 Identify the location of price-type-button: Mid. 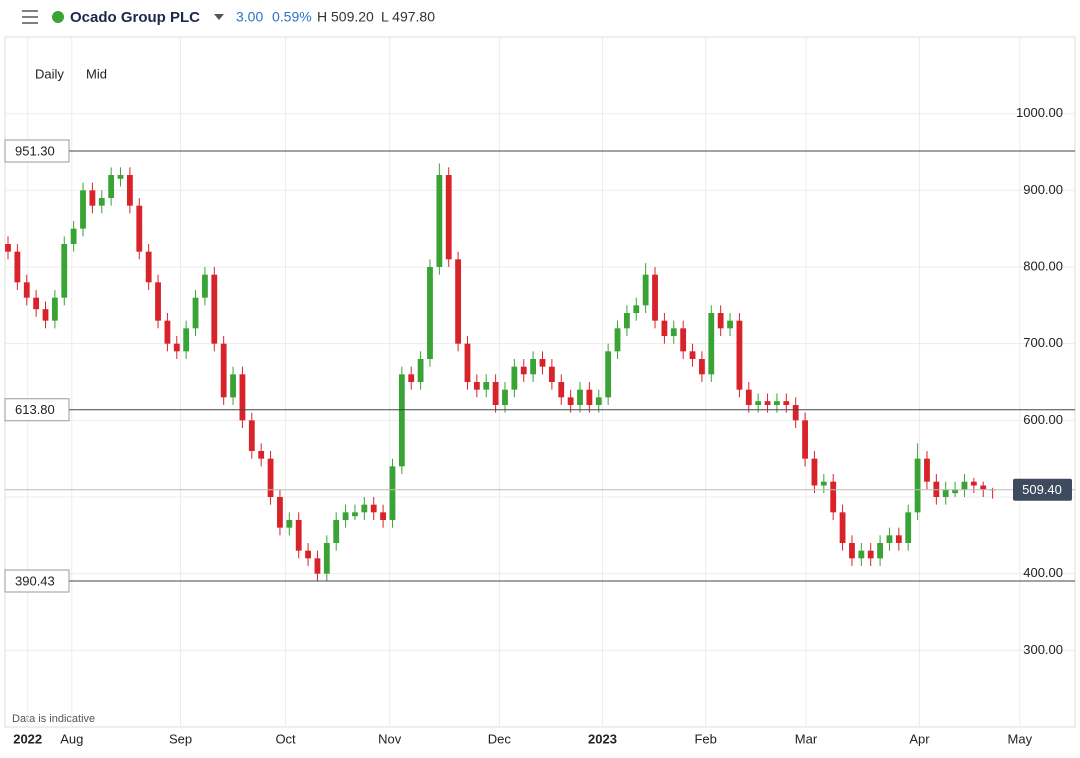
(96, 73).